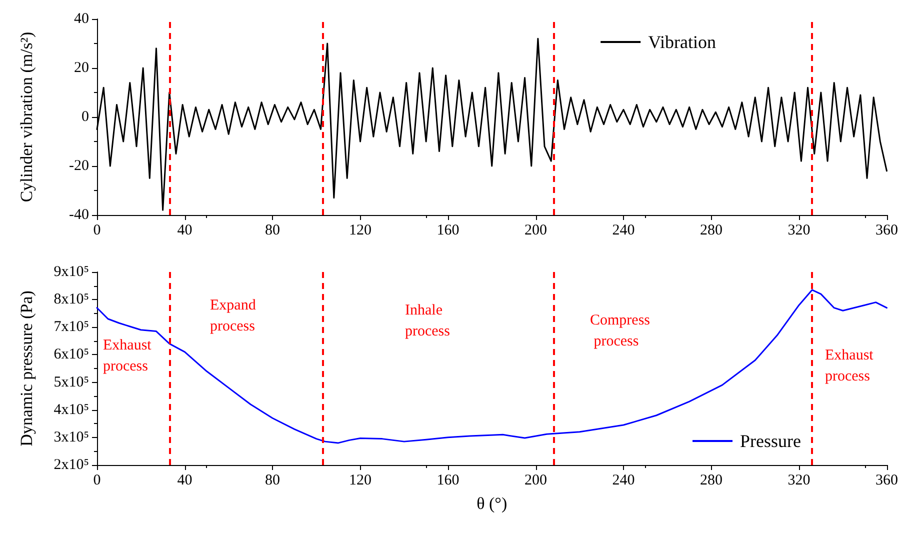 This screenshot has width=901, height=533. Describe the element at coordinates (71, 437) in the screenshot. I see `y-tick-label: 3x10⁵` at that location.